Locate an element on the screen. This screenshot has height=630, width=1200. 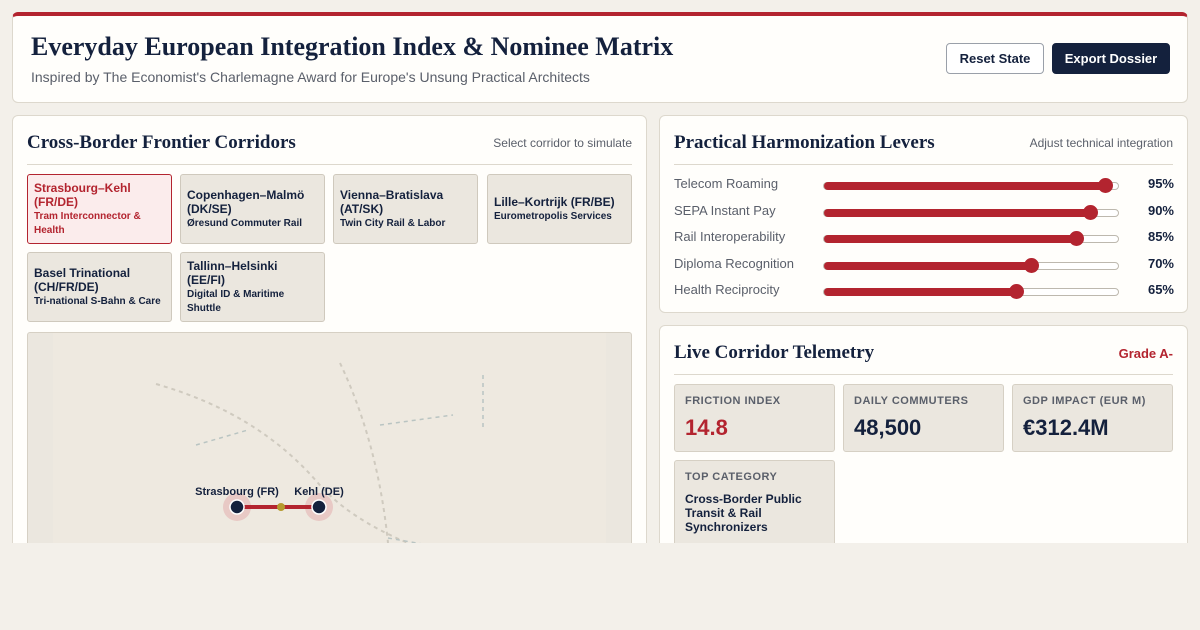
viewport-blank-area is located at coordinates (600, 586).